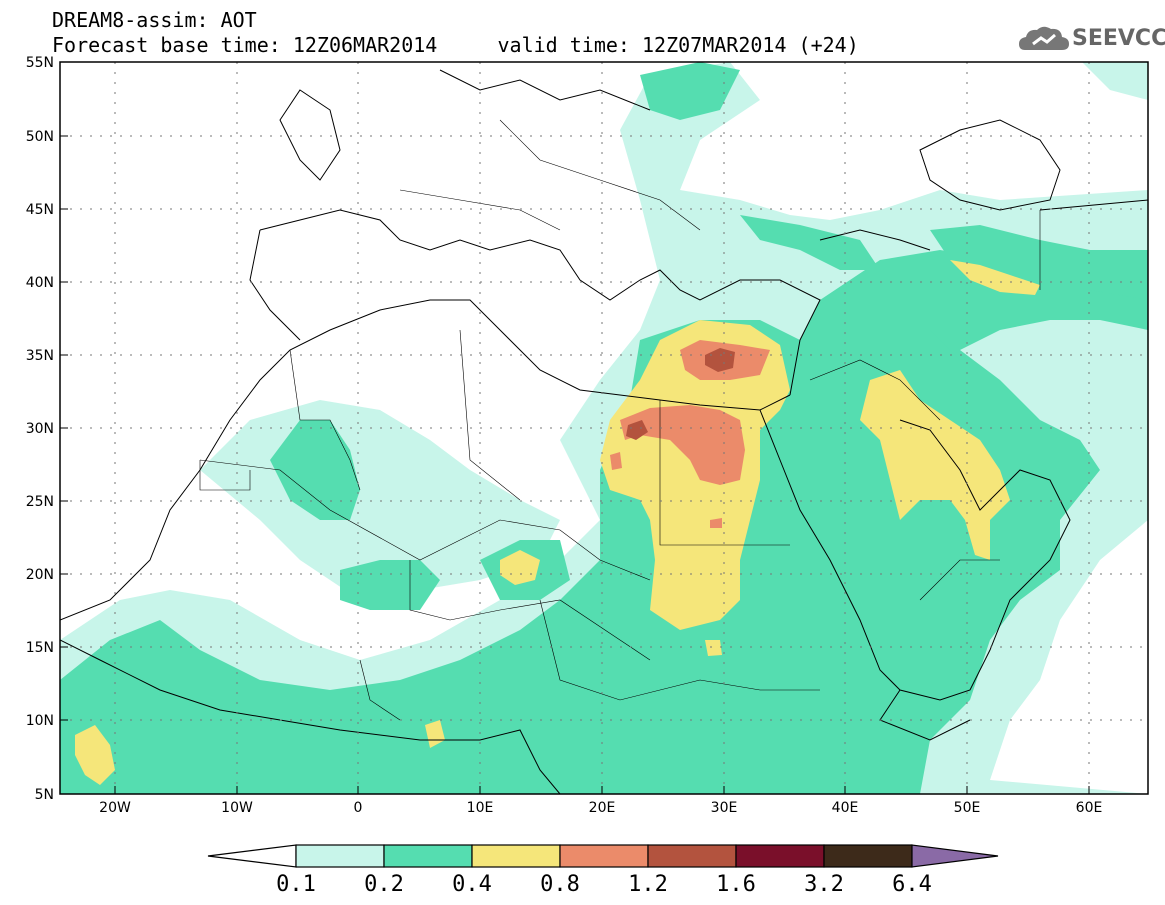 This screenshot has width=1165, height=905. What do you see at coordinates (115, 808) in the screenshot?
I see `lon-label: 20W` at bounding box center [115, 808].